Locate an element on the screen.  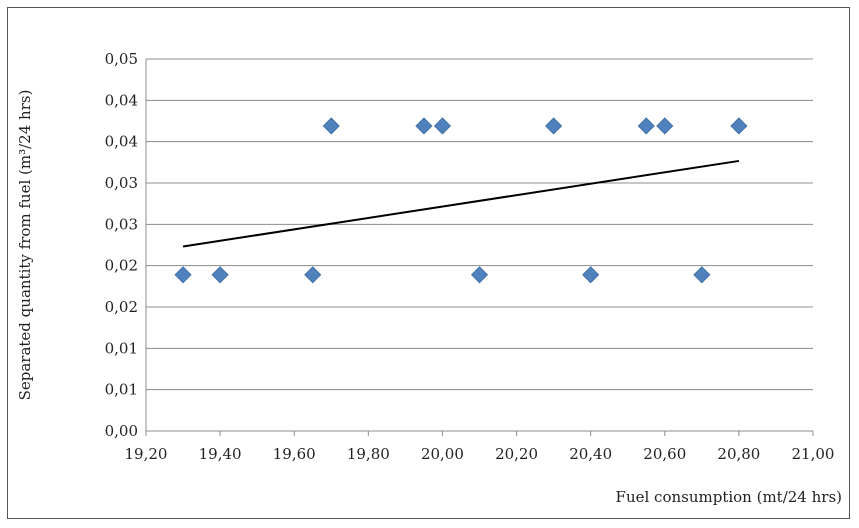
x-tick-label: 19,40 is located at coordinates (220, 454).